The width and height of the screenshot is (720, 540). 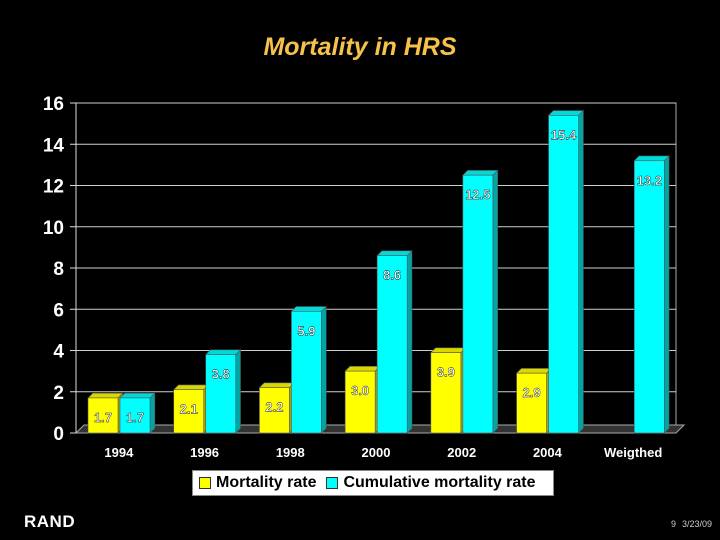 I want to click on legend-item-cumulative: Cumulative mortality rate, so click(x=431, y=483).